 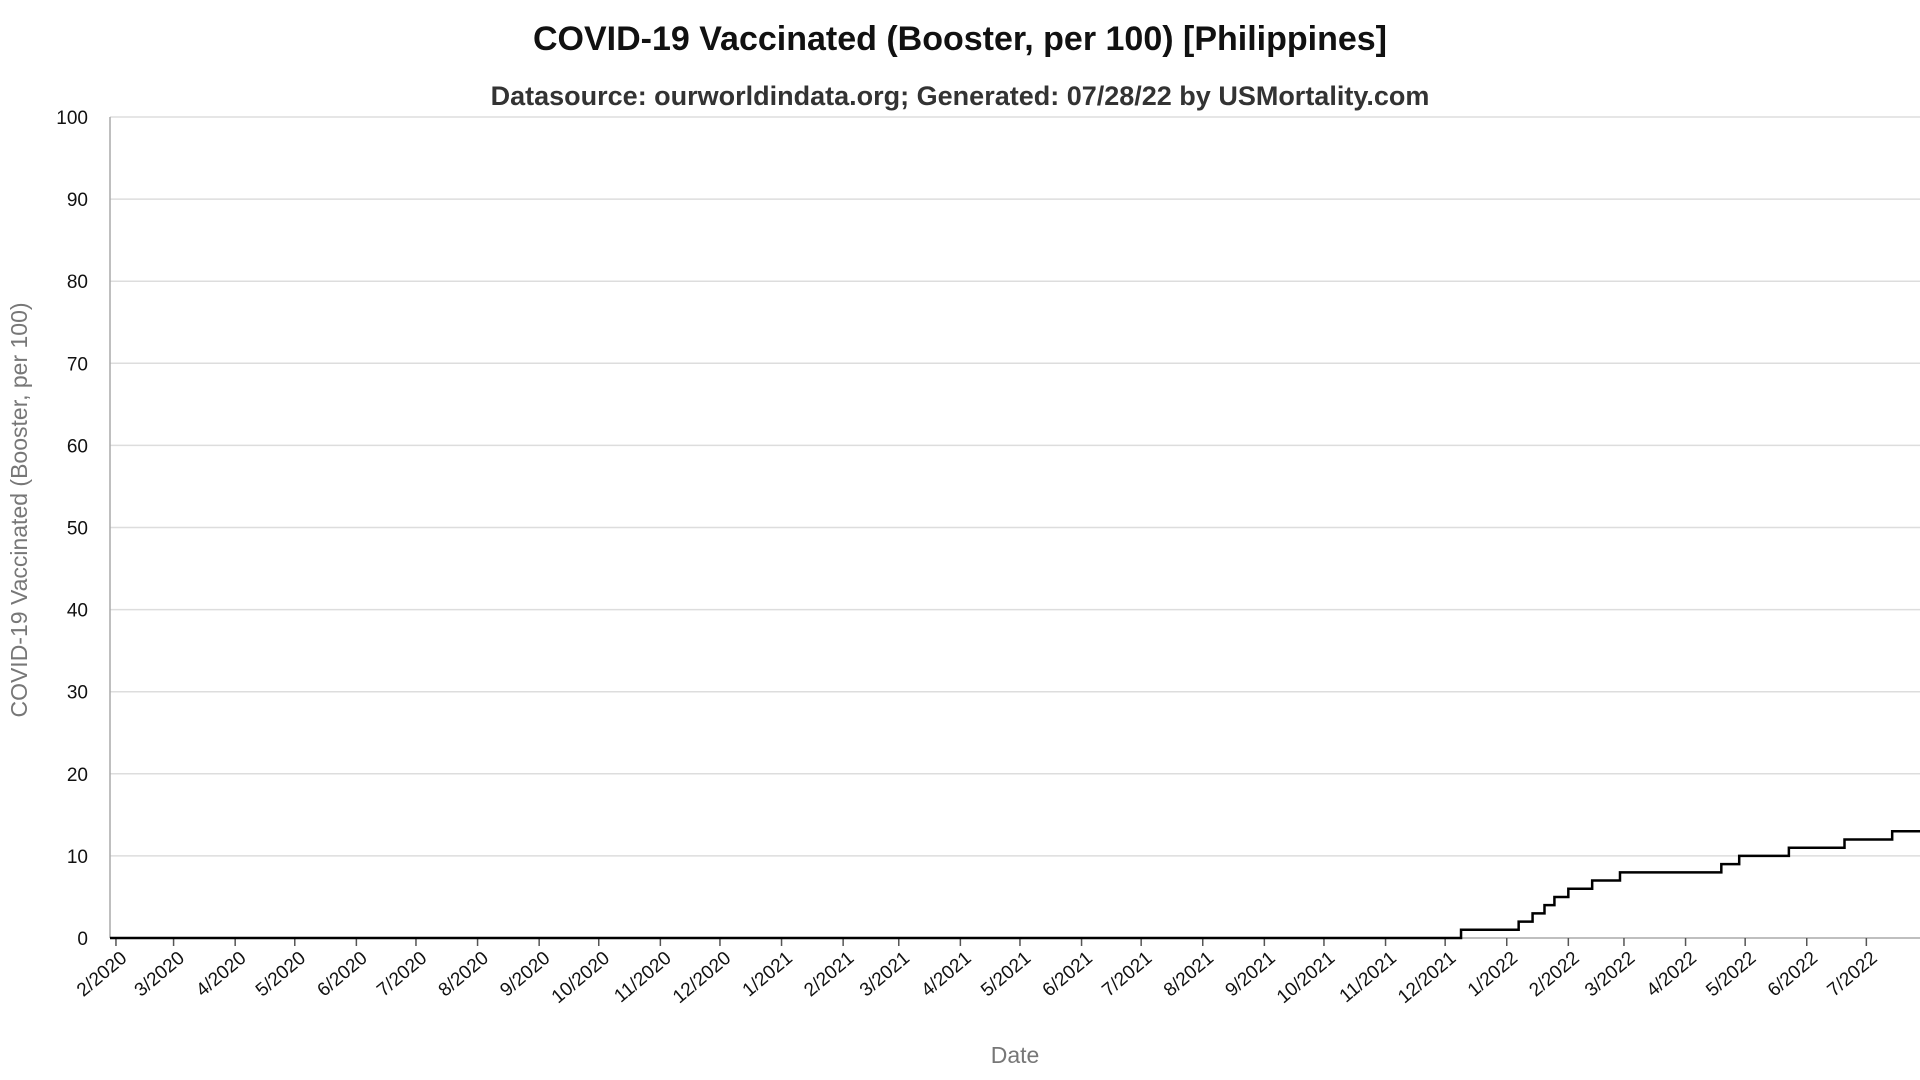 What do you see at coordinates (1672, 974) in the screenshot?
I see `x-tick-label: 4/2022` at bounding box center [1672, 974].